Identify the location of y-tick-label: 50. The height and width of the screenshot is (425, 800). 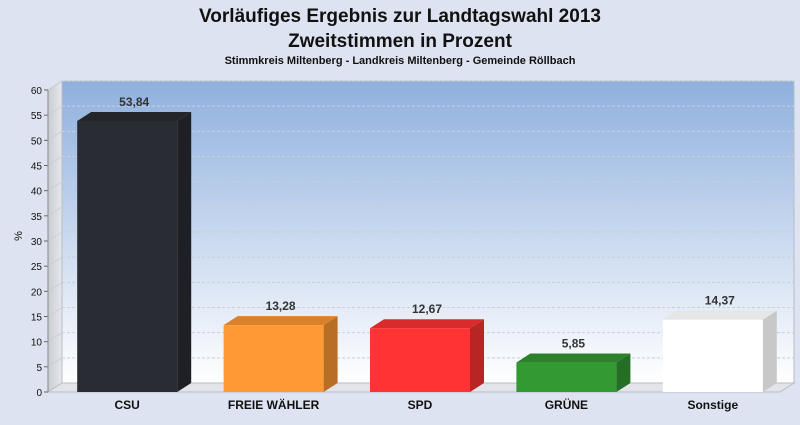
(37, 141).